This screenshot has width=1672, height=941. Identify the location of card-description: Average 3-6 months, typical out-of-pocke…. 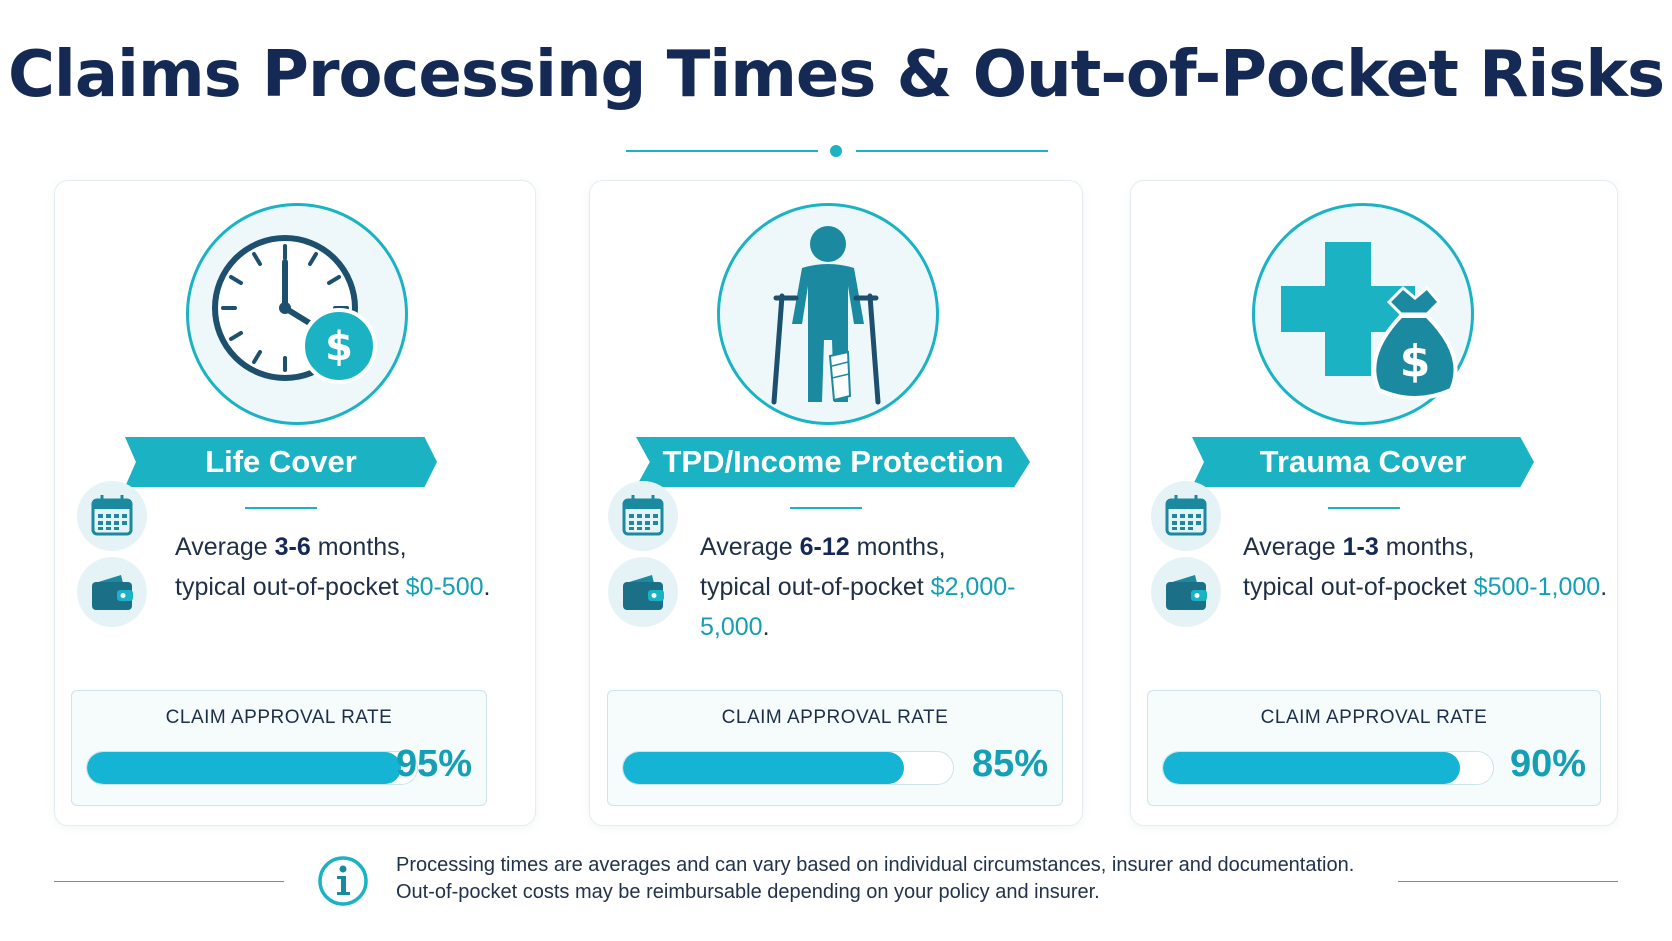
(333, 567).